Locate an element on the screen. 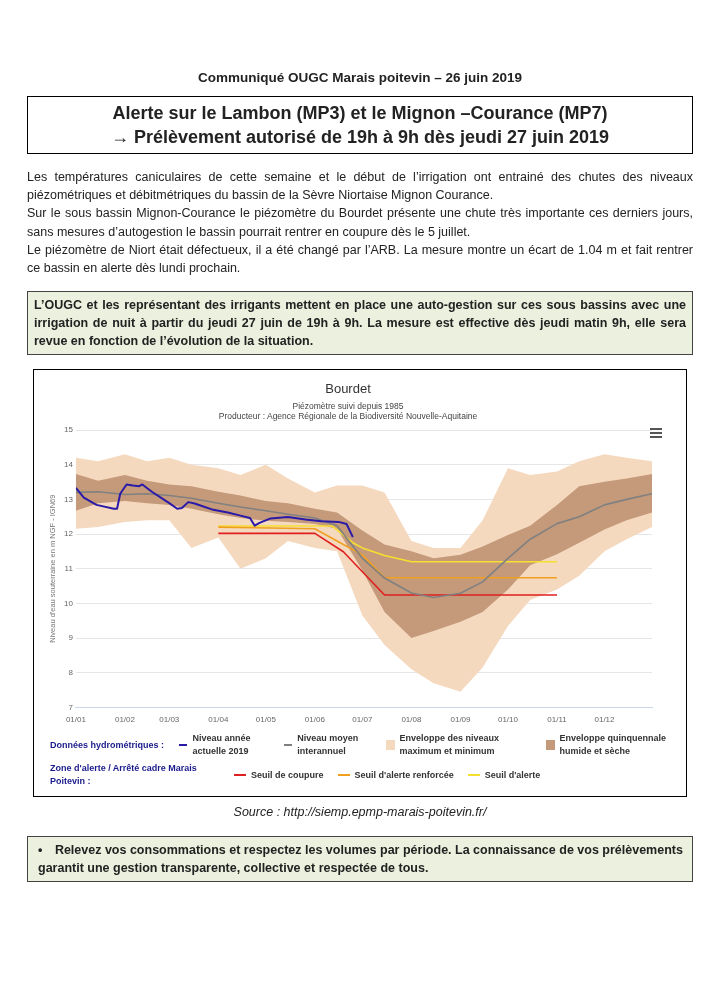 The width and height of the screenshot is (720, 1008). legend-label: Enveloppe des niveaux maximum et minimum is located at coordinates (449, 745).